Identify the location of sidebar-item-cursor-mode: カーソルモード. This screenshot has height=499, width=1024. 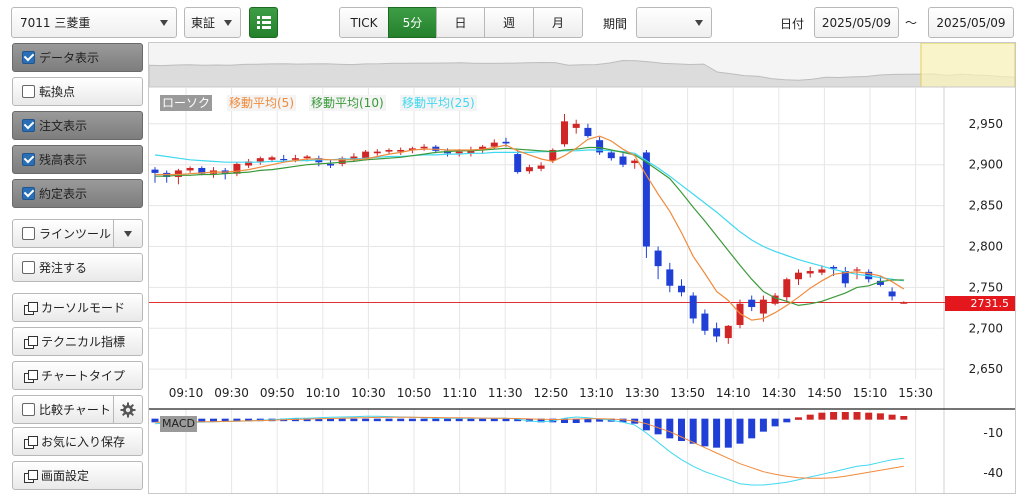
(77, 307).